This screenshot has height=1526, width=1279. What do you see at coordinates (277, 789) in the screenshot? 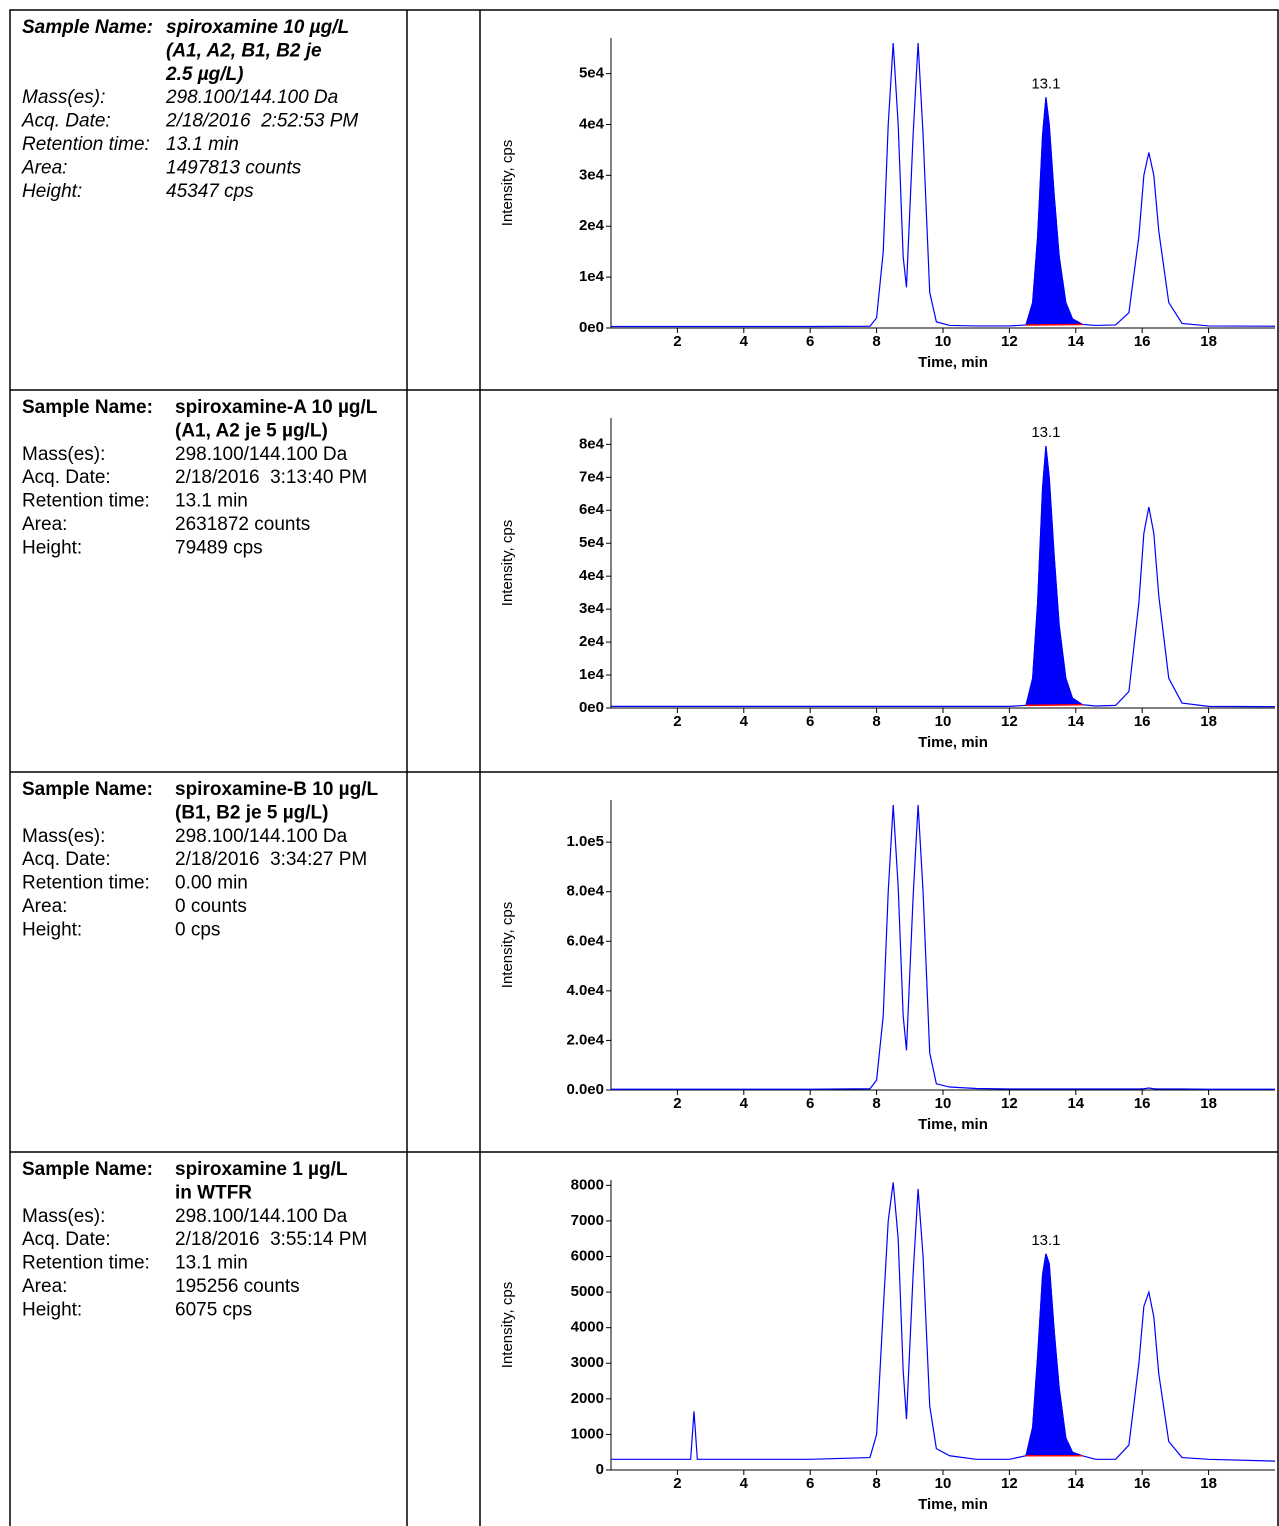
I see `sample-name: spiroxamine-B 10 µg/L` at bounding box center [277, 789].